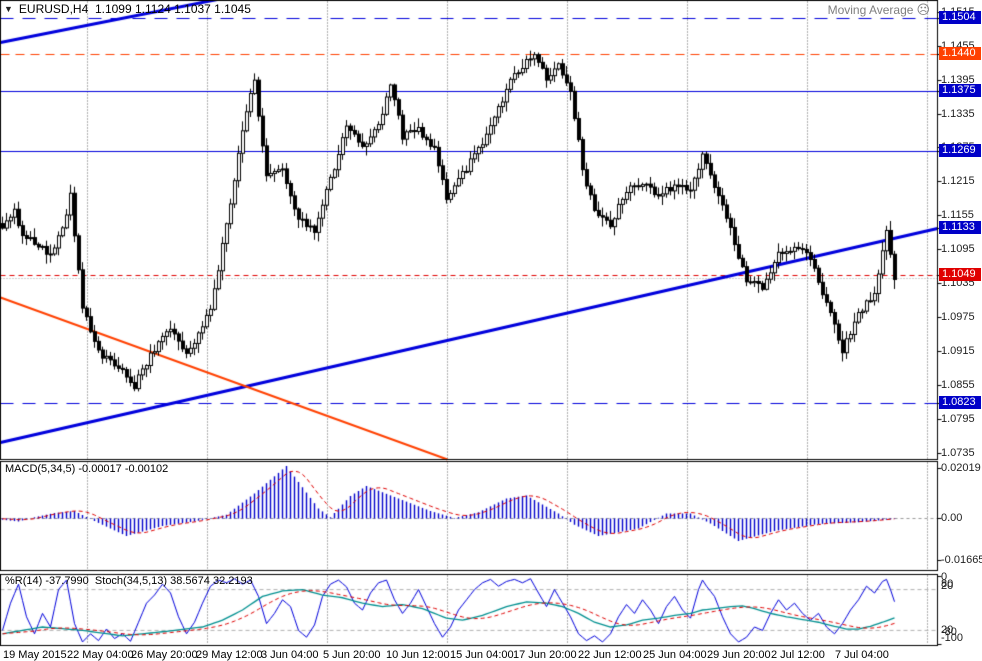 The height and width of the screenshot is (661, 982). I want to click on price-tick-label: 1.1095, so click(958, 249).